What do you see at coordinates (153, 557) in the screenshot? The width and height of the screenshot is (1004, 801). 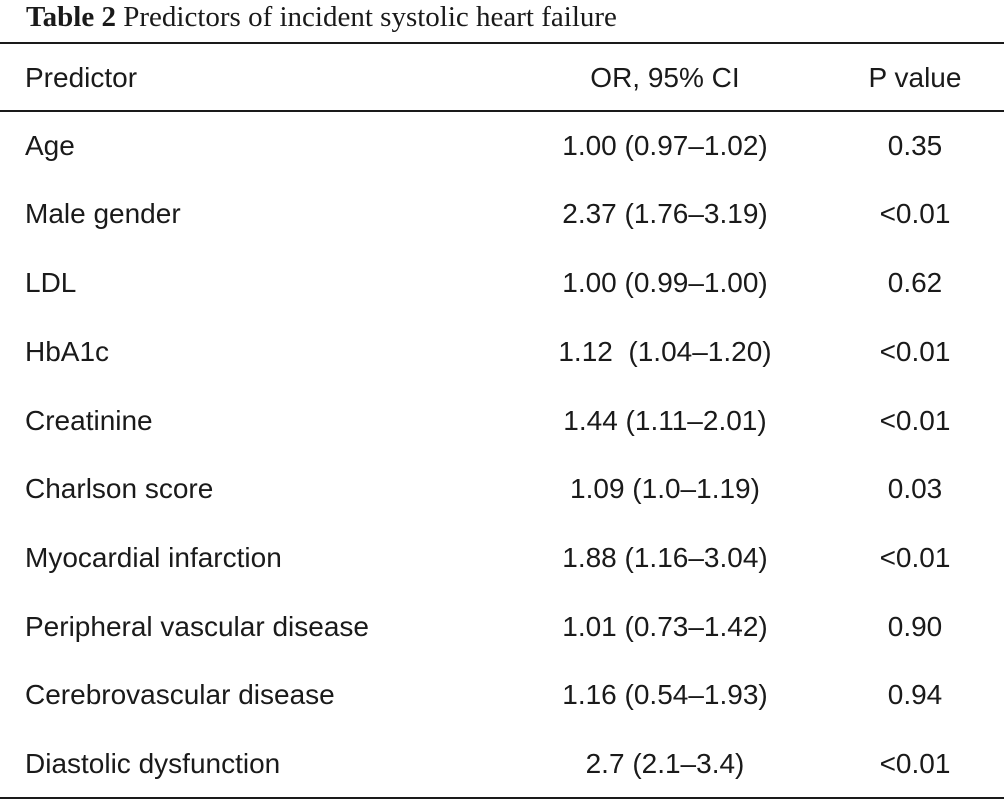 I see `predictor-cell: Myocardial infarction` at bounding box center [153, 557].